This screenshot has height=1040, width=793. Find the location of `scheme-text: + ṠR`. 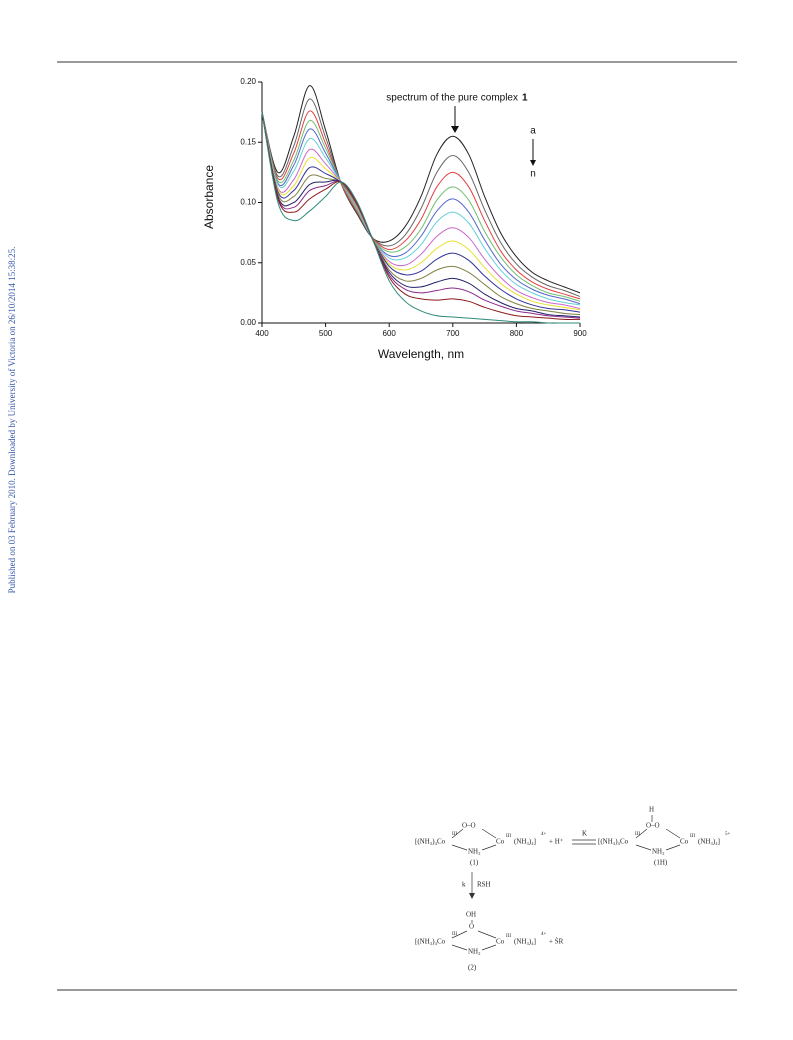

scheme-text: + ṠR is located at coordinates (556, 942).